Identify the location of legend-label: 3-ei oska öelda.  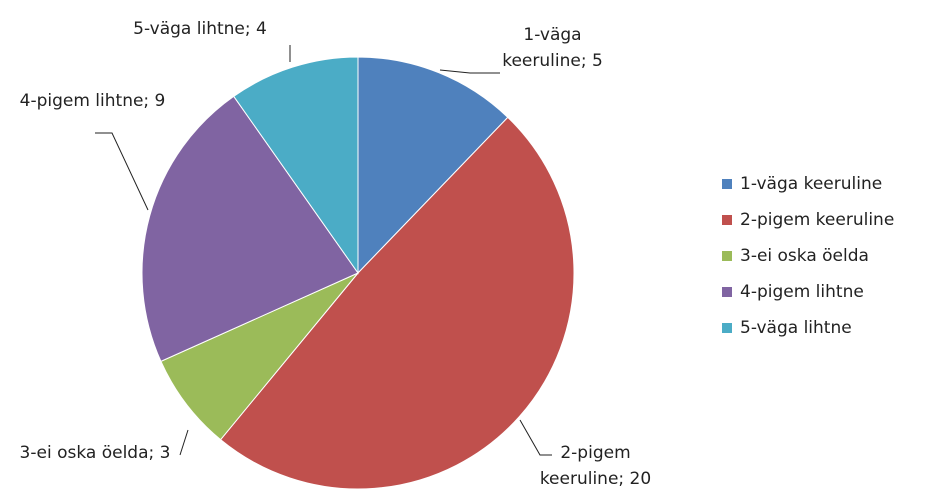
(804, 256).